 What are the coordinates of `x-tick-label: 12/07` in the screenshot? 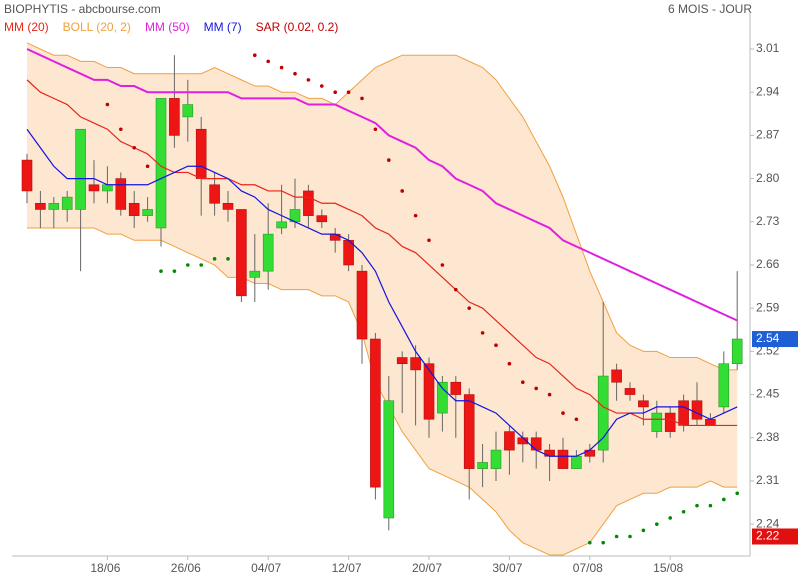 It's located at (347, 568).